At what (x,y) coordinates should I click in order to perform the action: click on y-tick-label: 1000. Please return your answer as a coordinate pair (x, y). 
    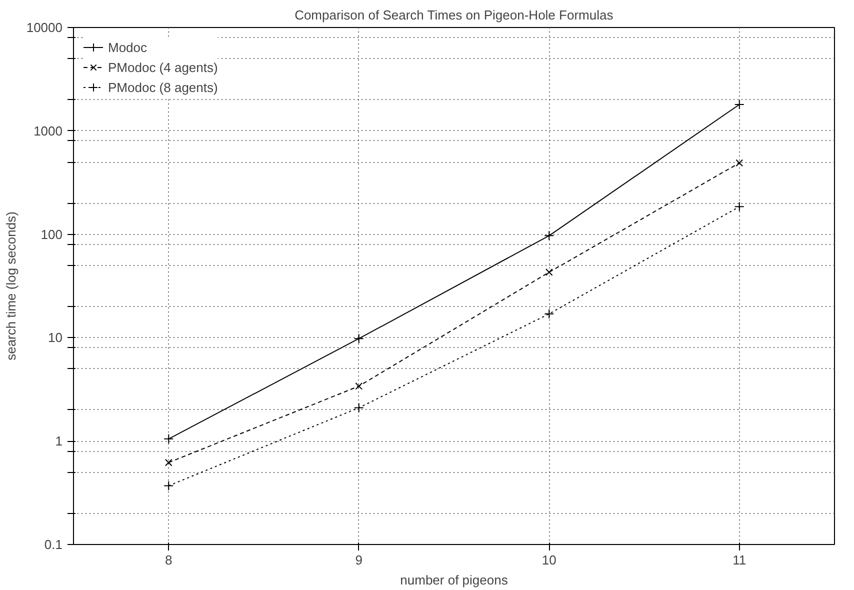
    Looking at the image, I should click on (48, 130).